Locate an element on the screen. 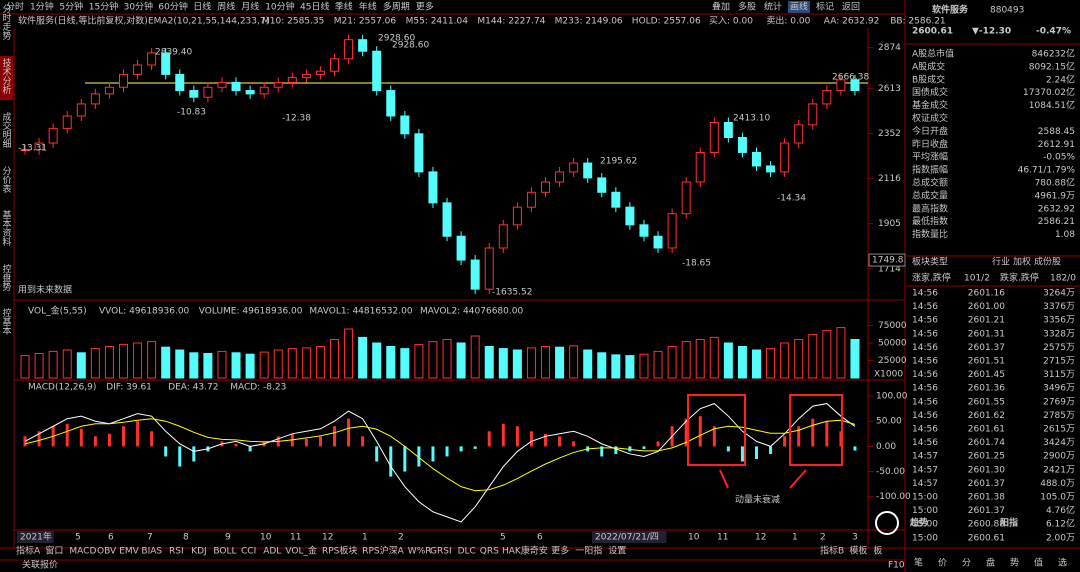  tool-button: 统计 is located at coordinates (773, 7).